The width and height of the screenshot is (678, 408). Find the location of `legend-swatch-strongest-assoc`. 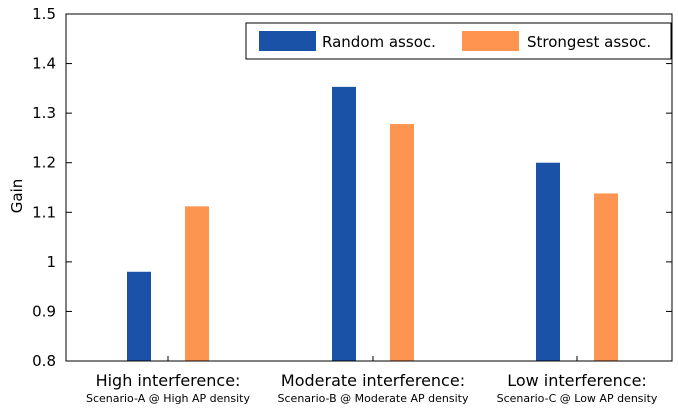

legend-swatch-strongest-assoc is located at coordinates (490, 41).